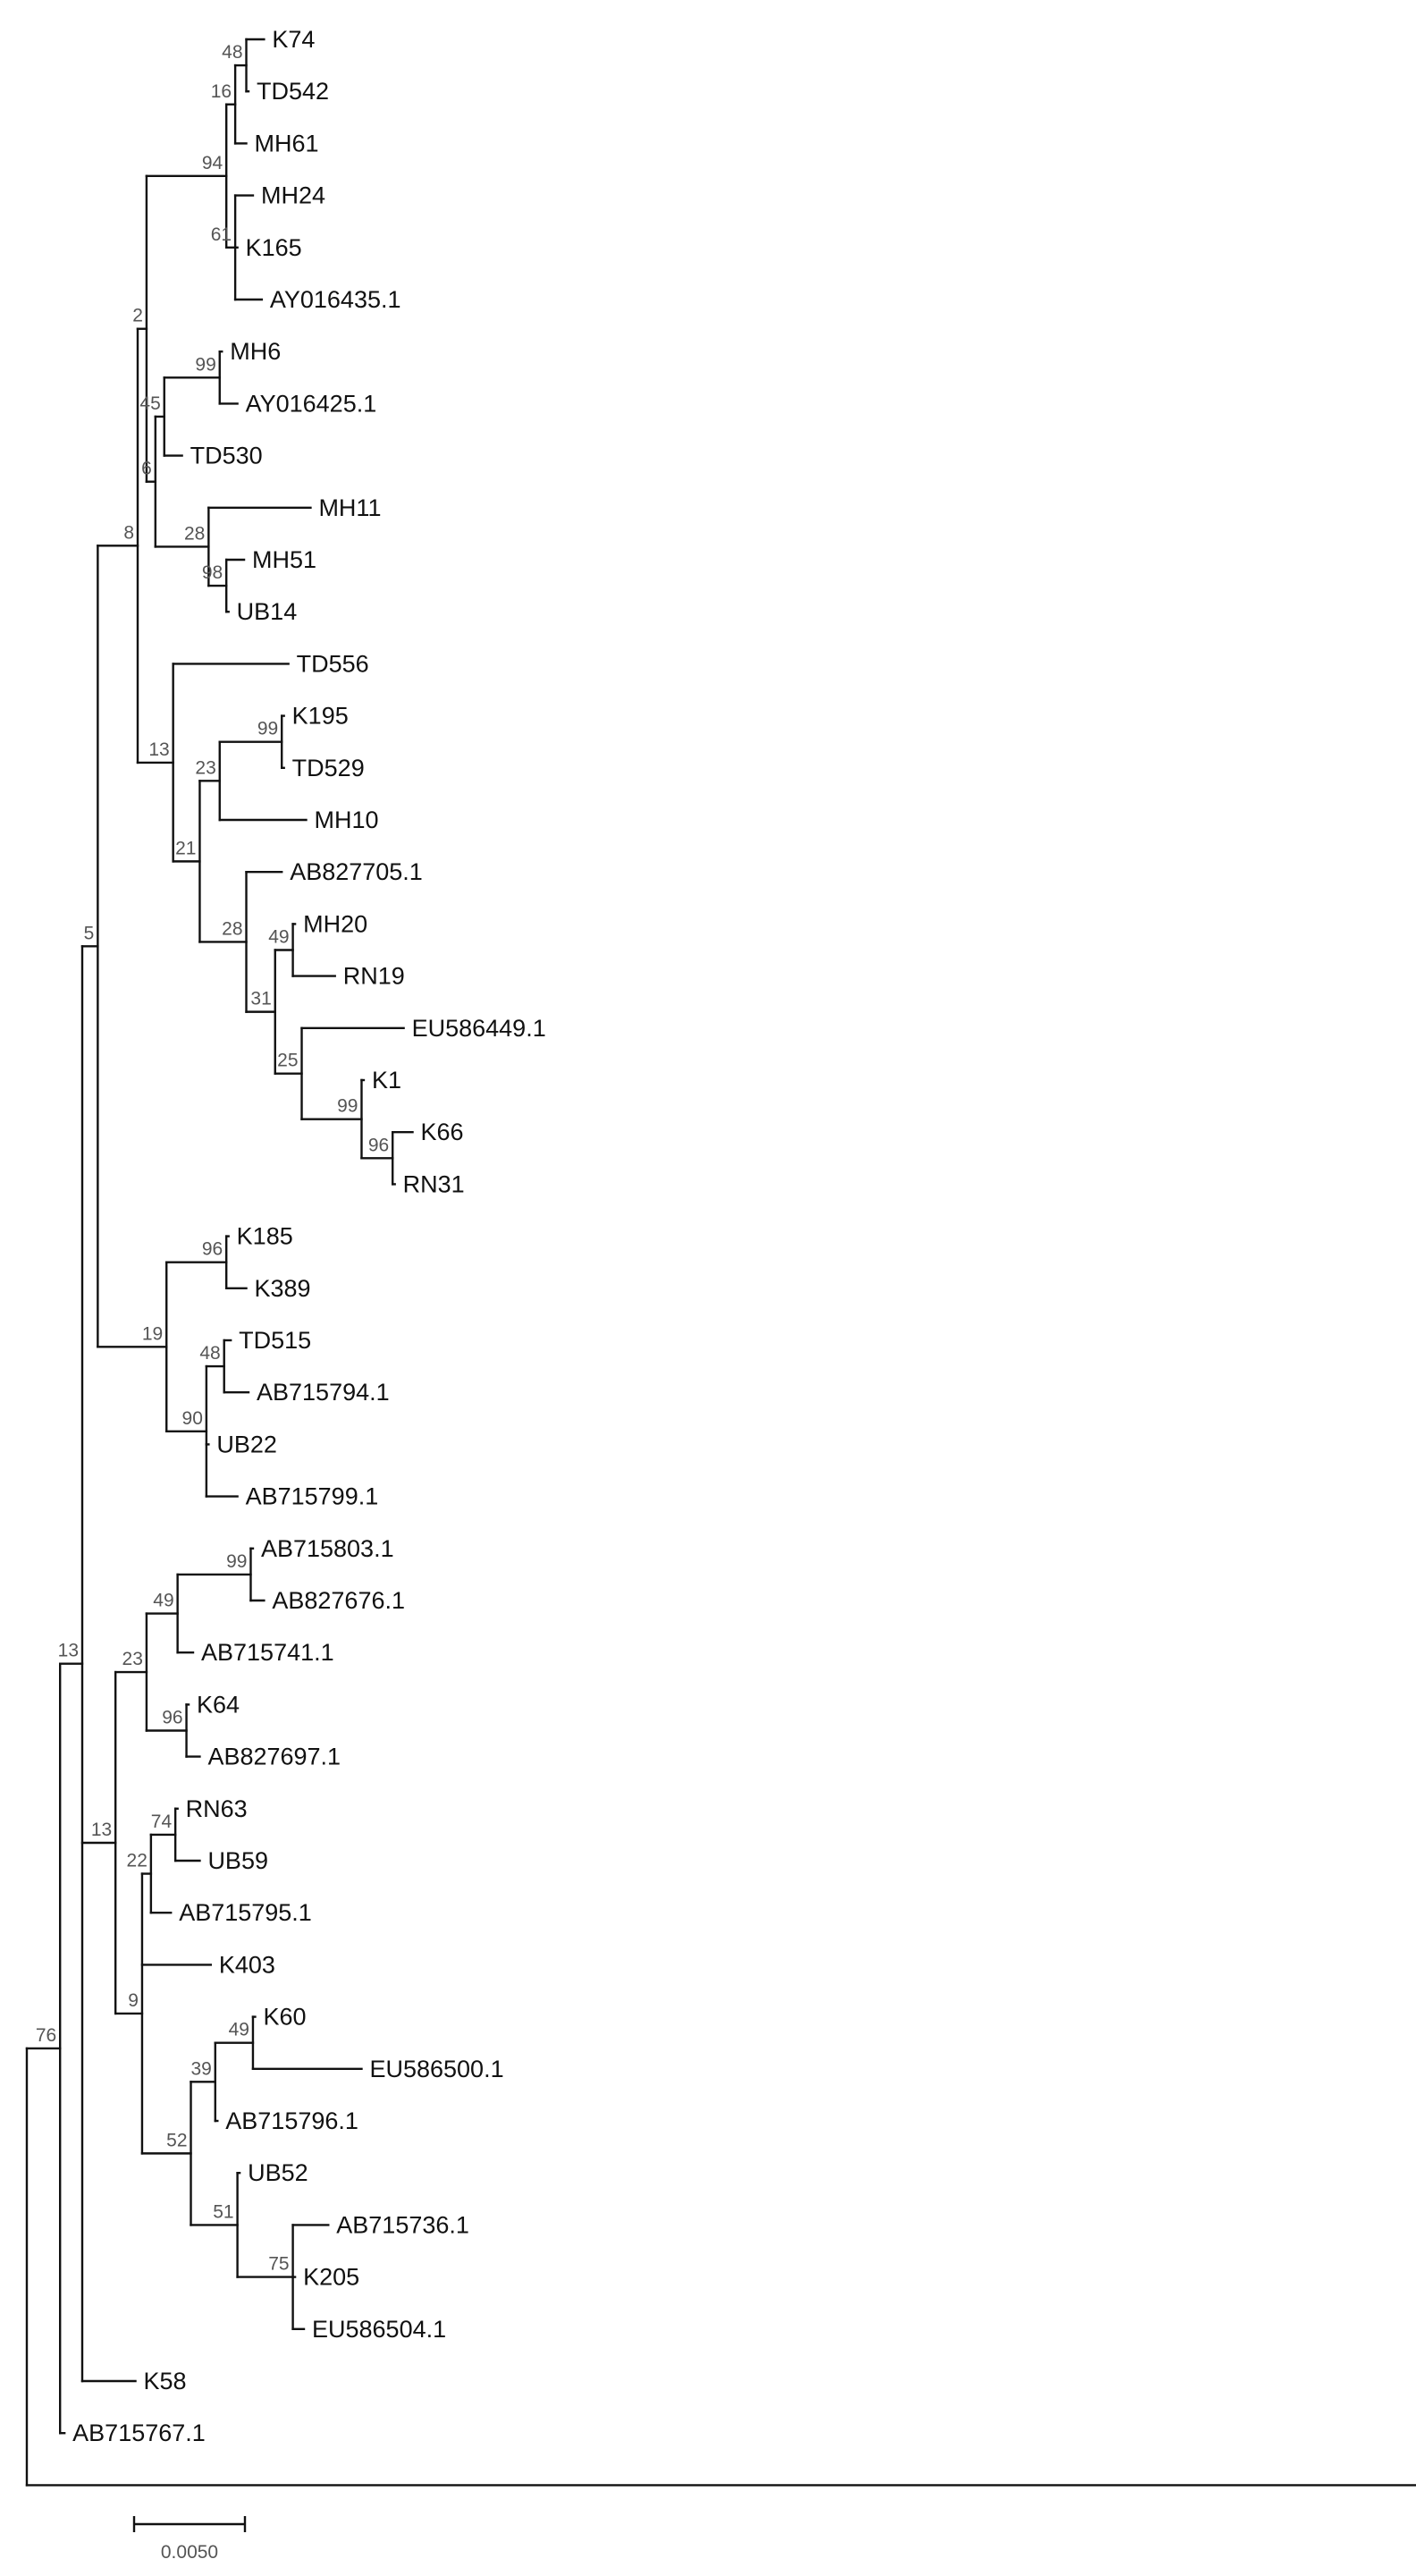 This screenshot has width=1416, height=2576. I want to click on leaf-ab715741-1: AB715741.1, so click(267, 1652).